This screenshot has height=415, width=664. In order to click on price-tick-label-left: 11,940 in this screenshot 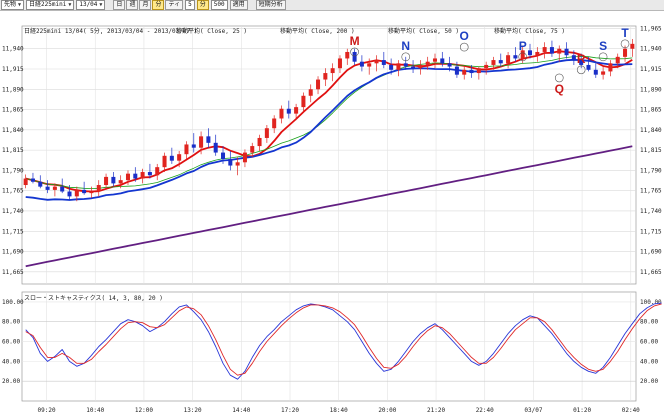, I will do `click(13, 49)`.